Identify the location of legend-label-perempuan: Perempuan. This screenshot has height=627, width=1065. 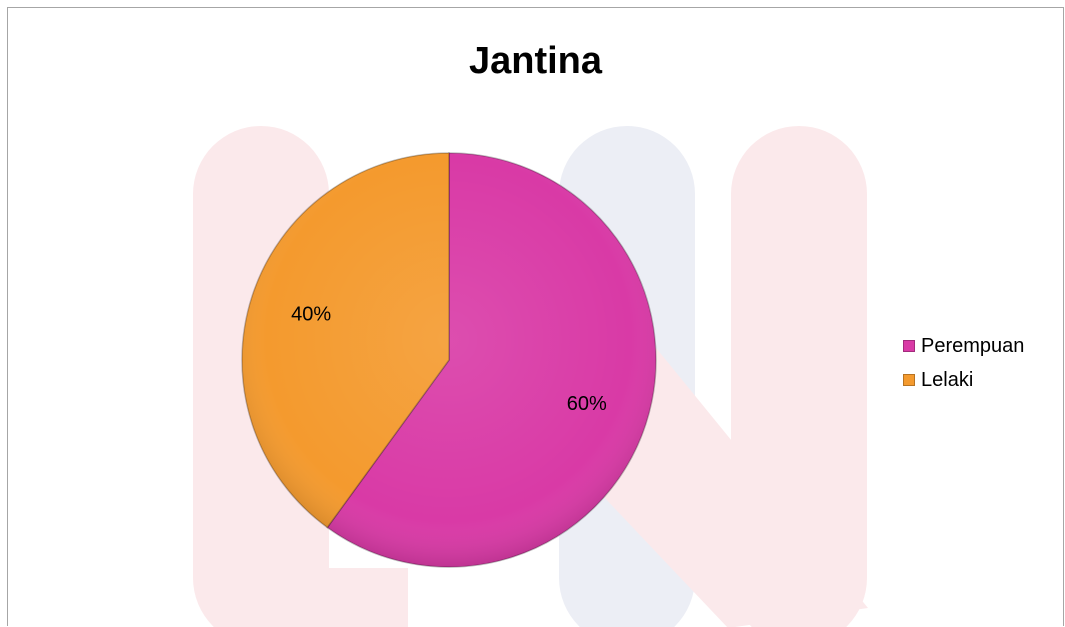
(973, 345).